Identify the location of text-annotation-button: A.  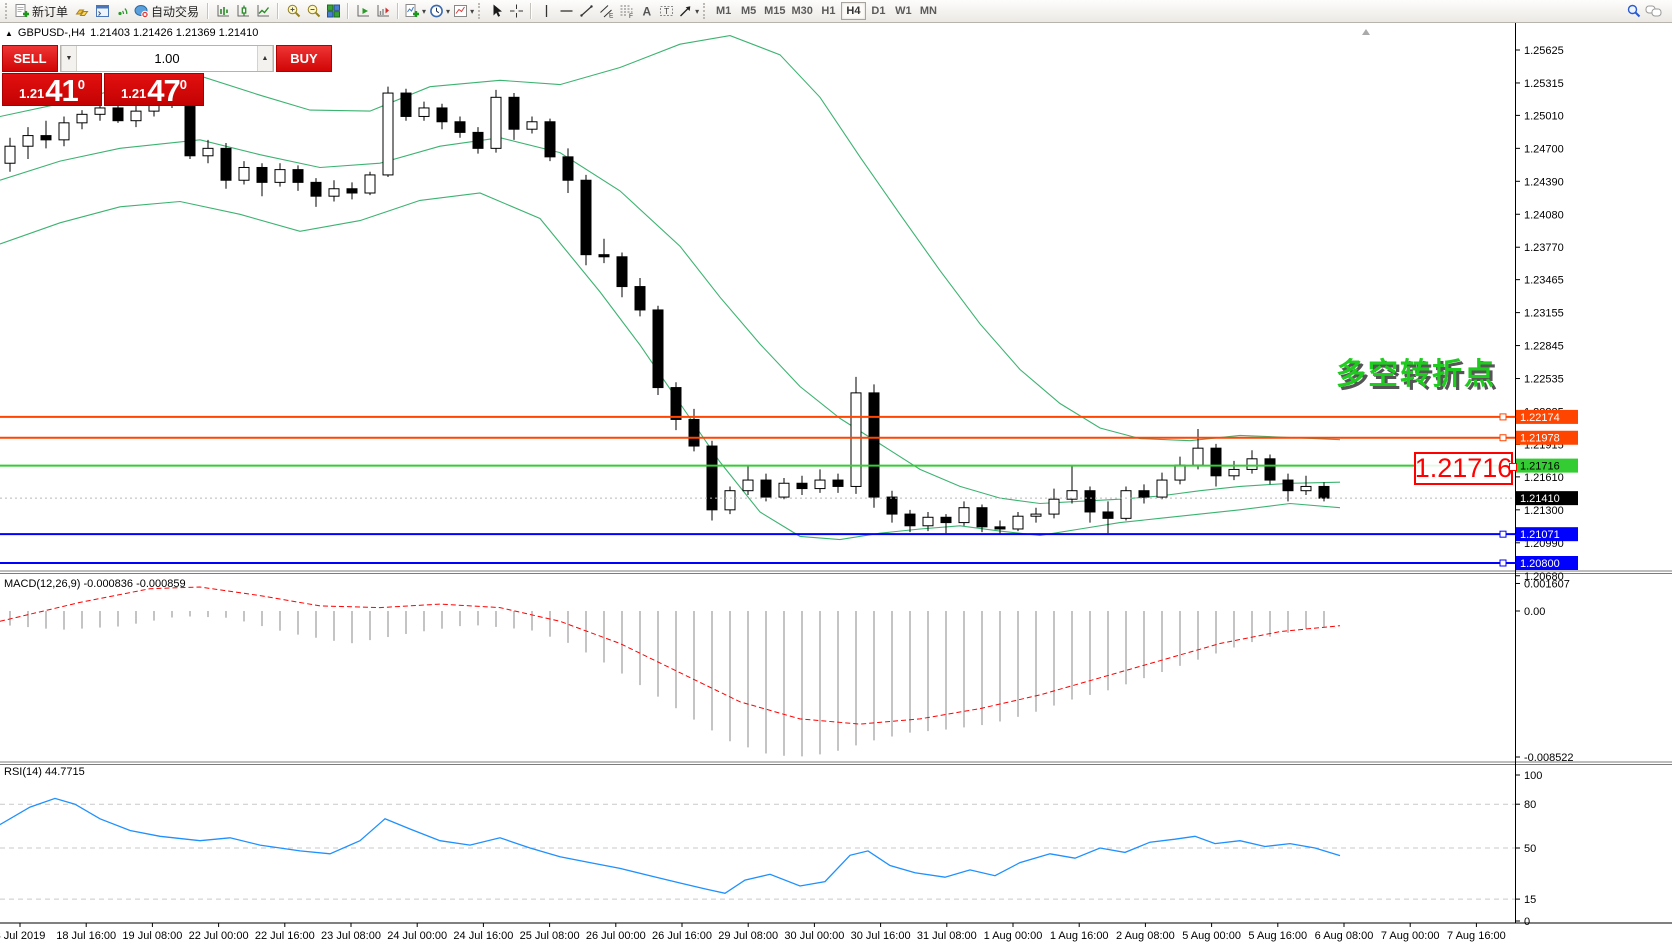
(646, 11).